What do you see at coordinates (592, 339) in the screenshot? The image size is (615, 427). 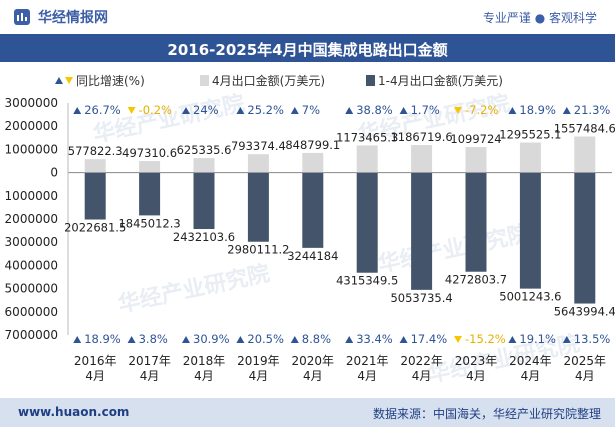 I see `yoy-value-label: 13.5%` at bounding box center [592, 339].